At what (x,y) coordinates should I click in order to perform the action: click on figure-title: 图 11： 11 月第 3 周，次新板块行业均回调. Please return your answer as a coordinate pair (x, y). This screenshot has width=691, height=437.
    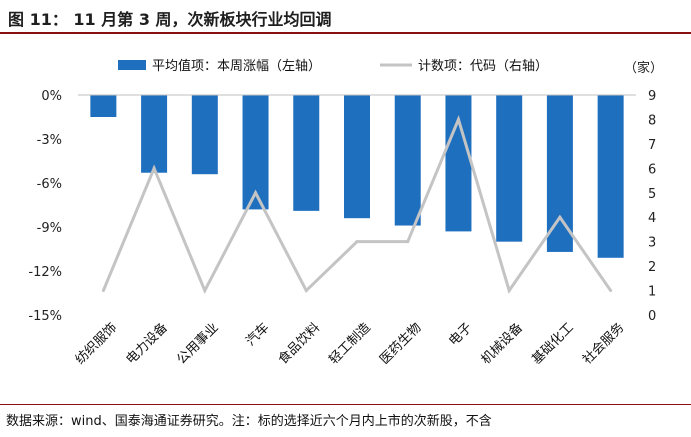
    Looking at the image, I should click on (170, 19).